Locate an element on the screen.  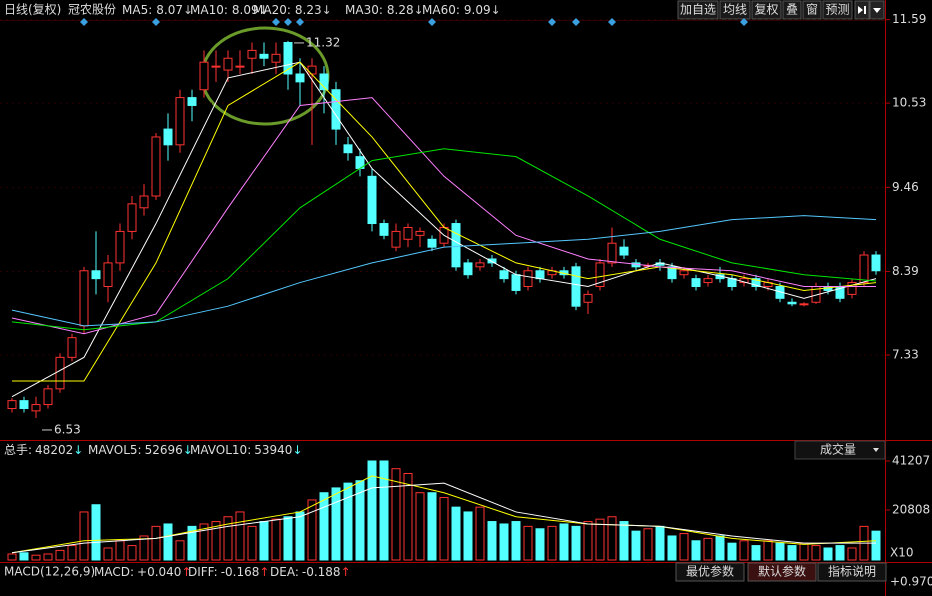
indicator-entry: DIFF: -0.168↑ is located at coordinates (228, 572).